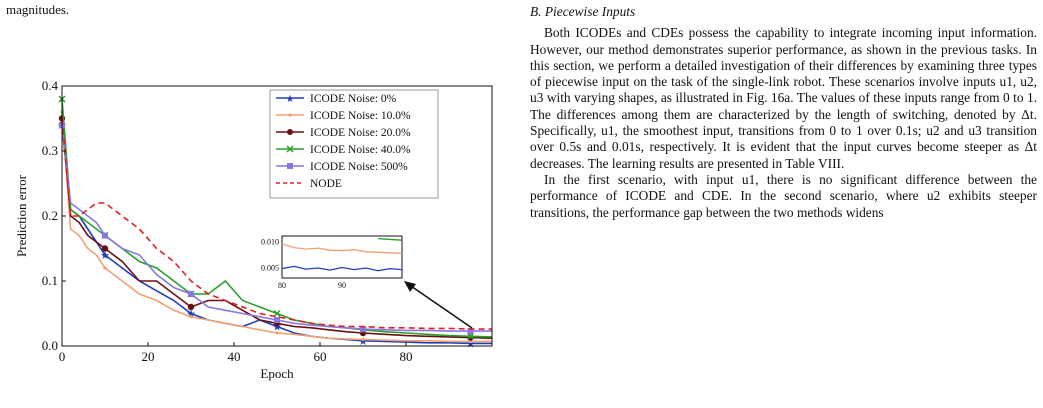 Image resolution: width=1043 pixels, height=408 pixels. Describe the element at coordinates (148, 356) in the screenshot. I see `x-tick-label-1: 20` at that location.